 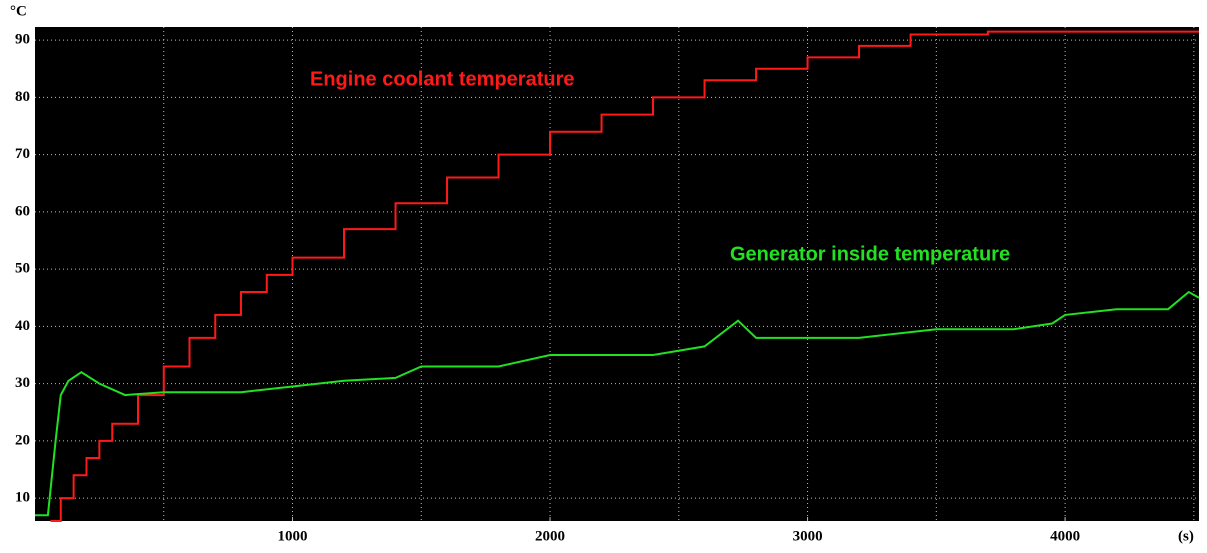 I want to click on y-tick-label: 80, so click(x=22, y=97).